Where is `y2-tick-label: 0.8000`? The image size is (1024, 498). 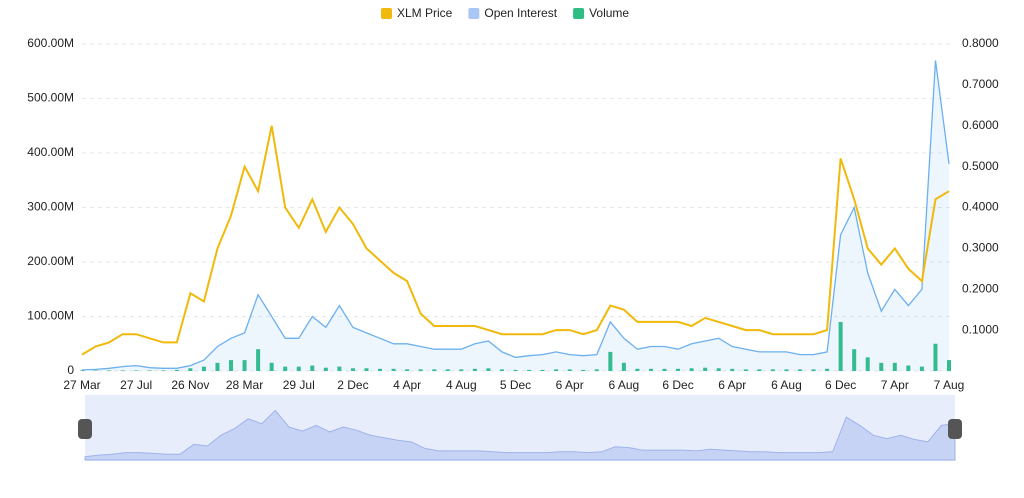 y2-tick-label: 0.8000 is located at coordinates (980, 43).